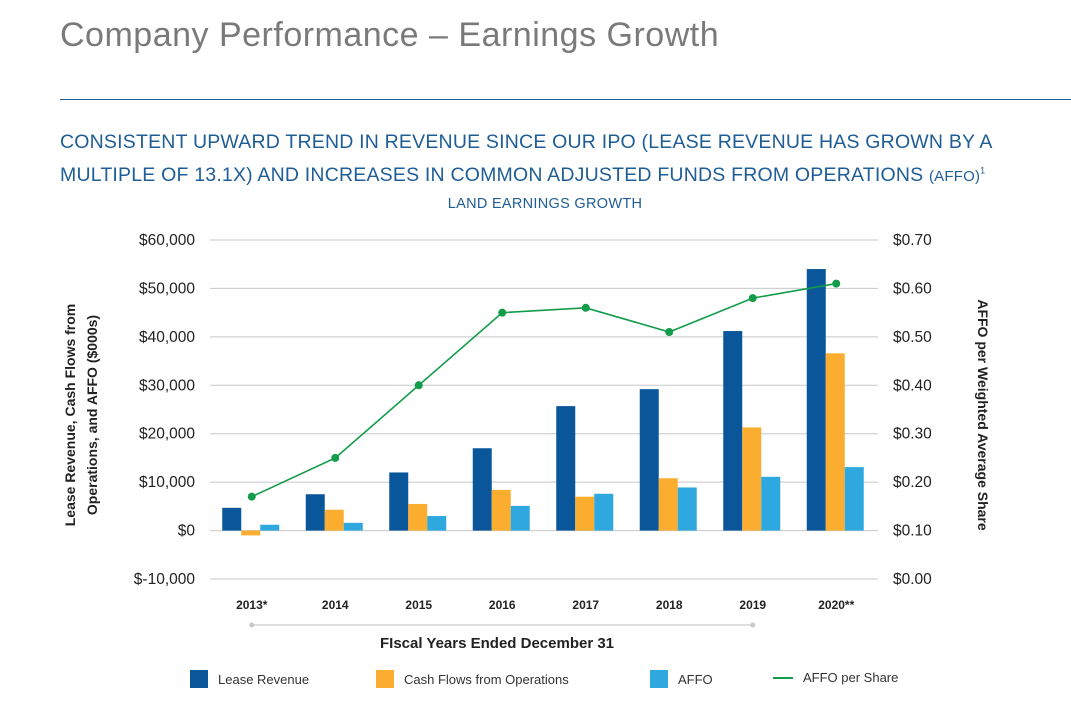 This screenshot has width=1071, height=701. What do you see at coordinates (851, 677) in the screenshot?
I see `legend-label-affo-per-share: AFFO per Share` at bounding box center [851, 677].